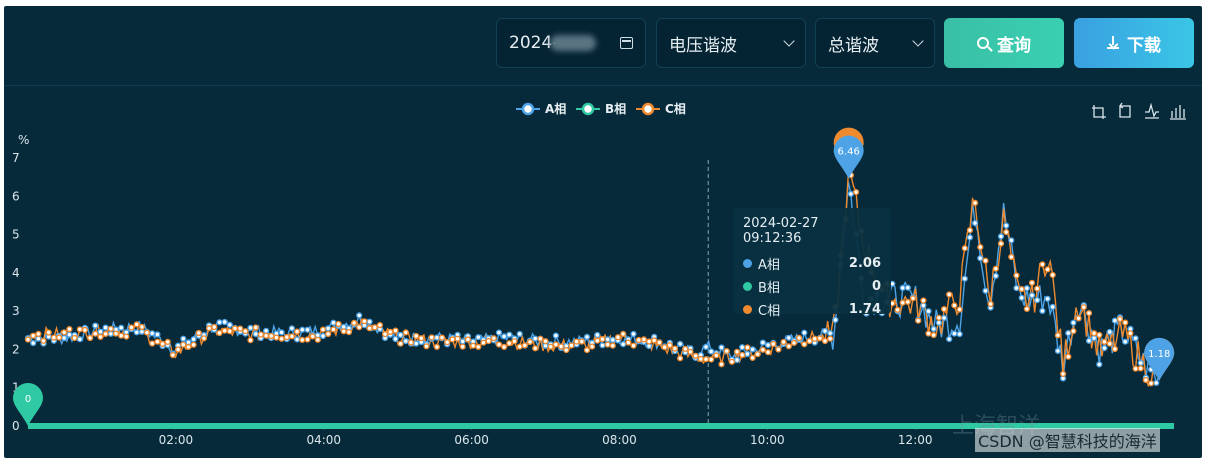  I want to click on marker-label: 0, so click(28, 399).